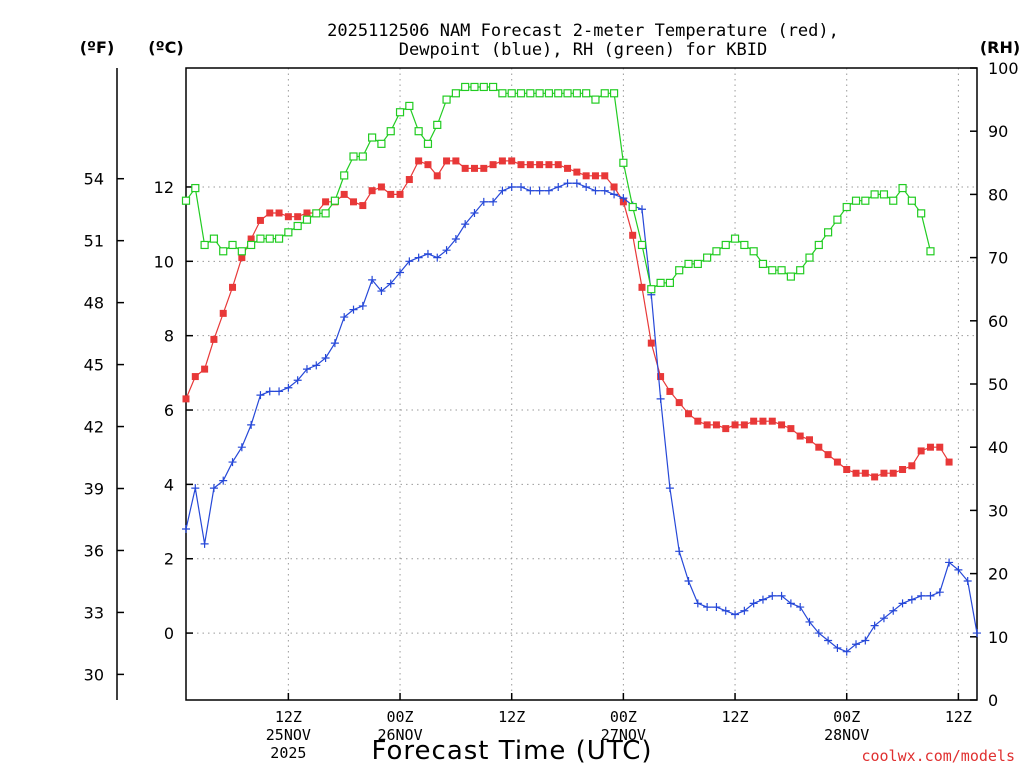  I want to click on rh-tick-label: 0, so click(993, 700).